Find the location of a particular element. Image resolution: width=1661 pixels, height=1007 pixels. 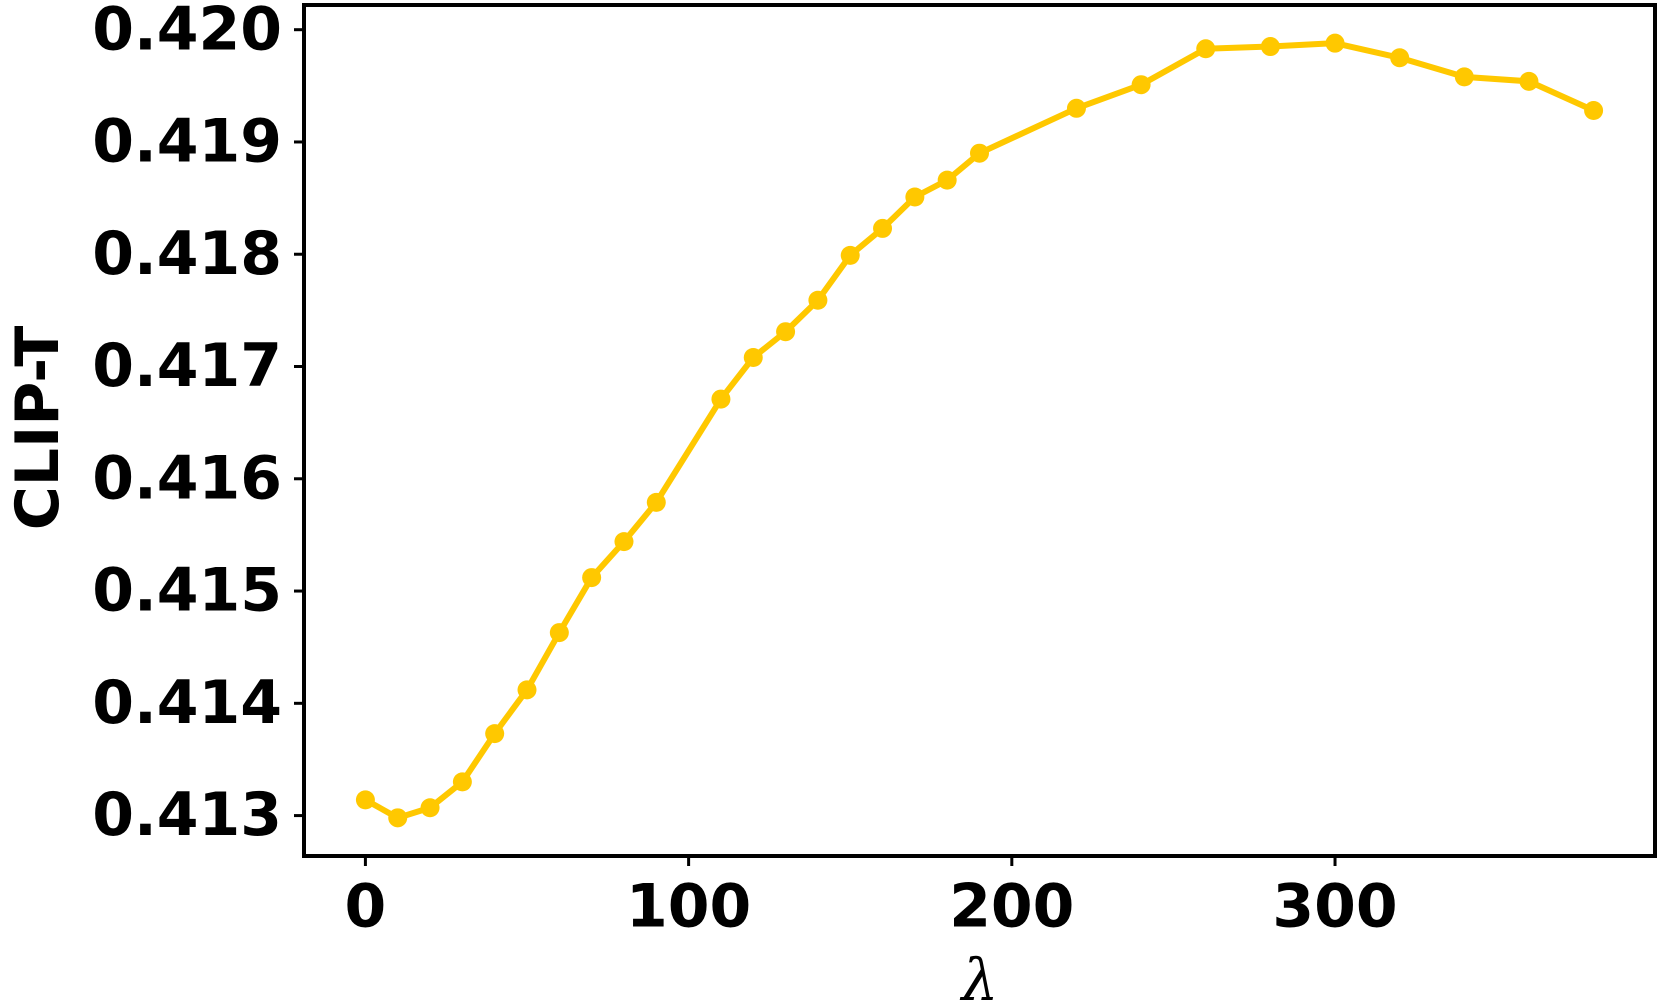

y-tick-label: 0.418 is located at coordinates (187, 254).